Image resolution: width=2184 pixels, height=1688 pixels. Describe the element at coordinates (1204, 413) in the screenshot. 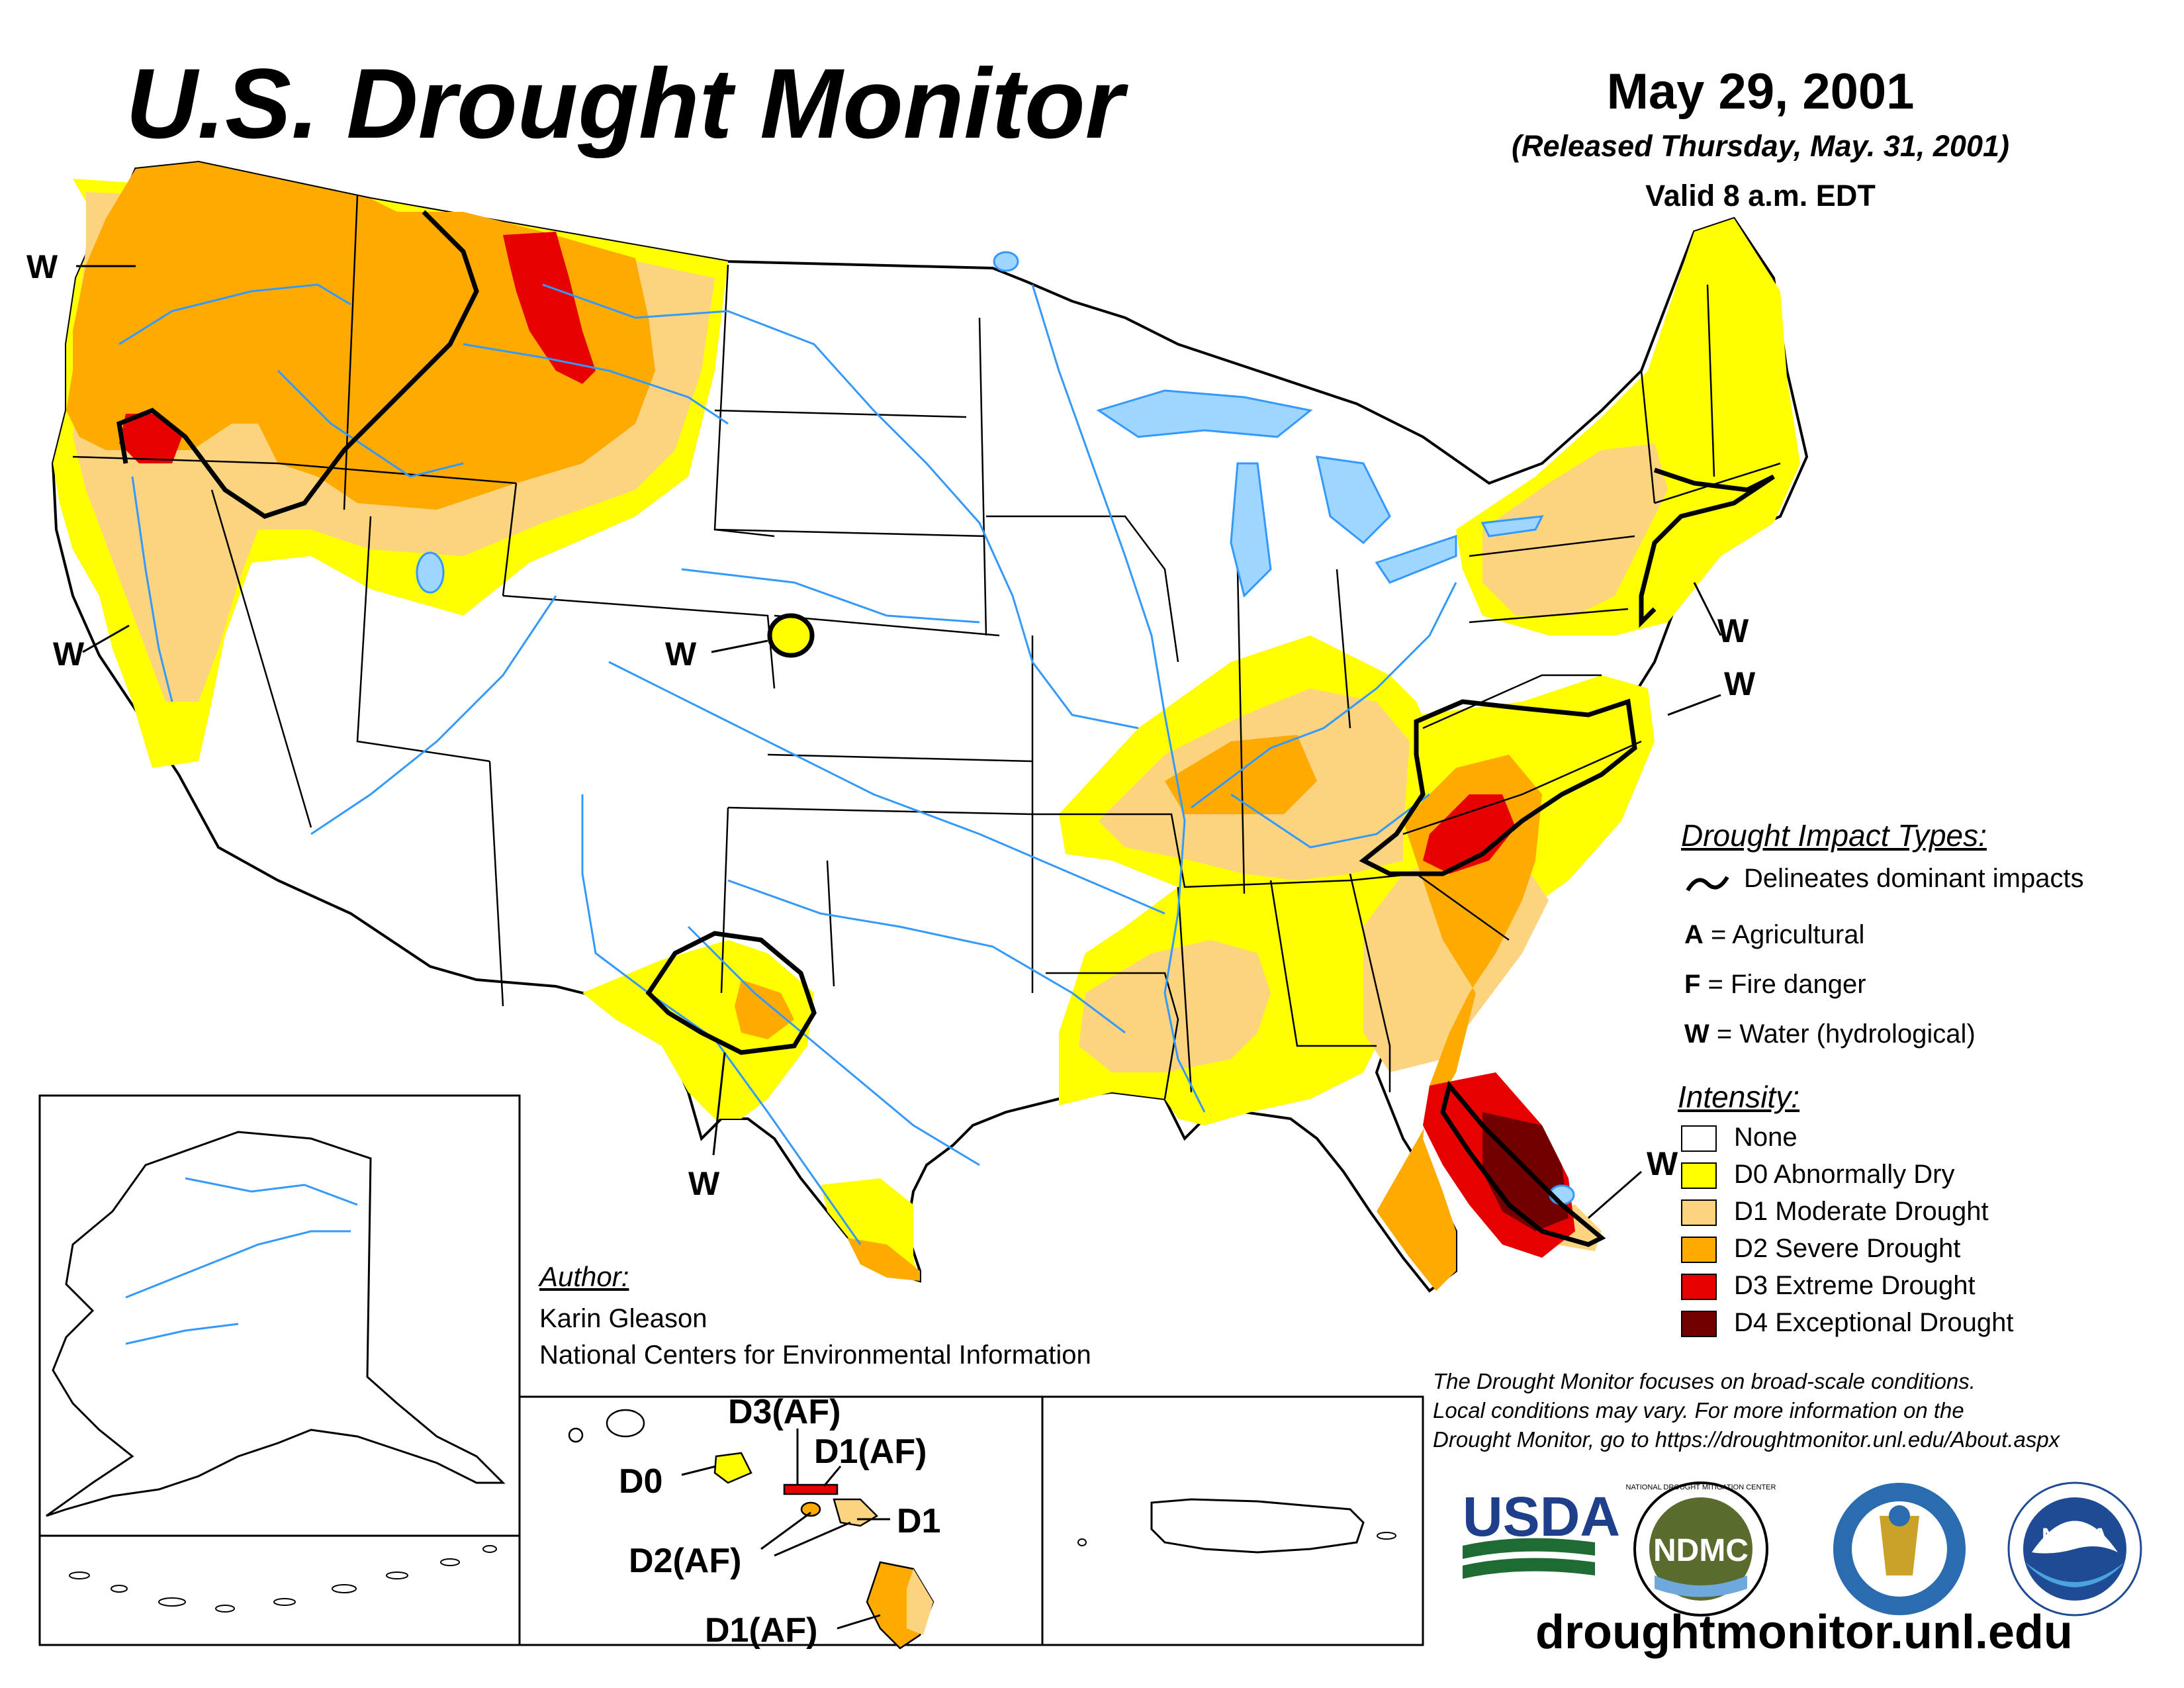

I see `lake-superior` at that location.